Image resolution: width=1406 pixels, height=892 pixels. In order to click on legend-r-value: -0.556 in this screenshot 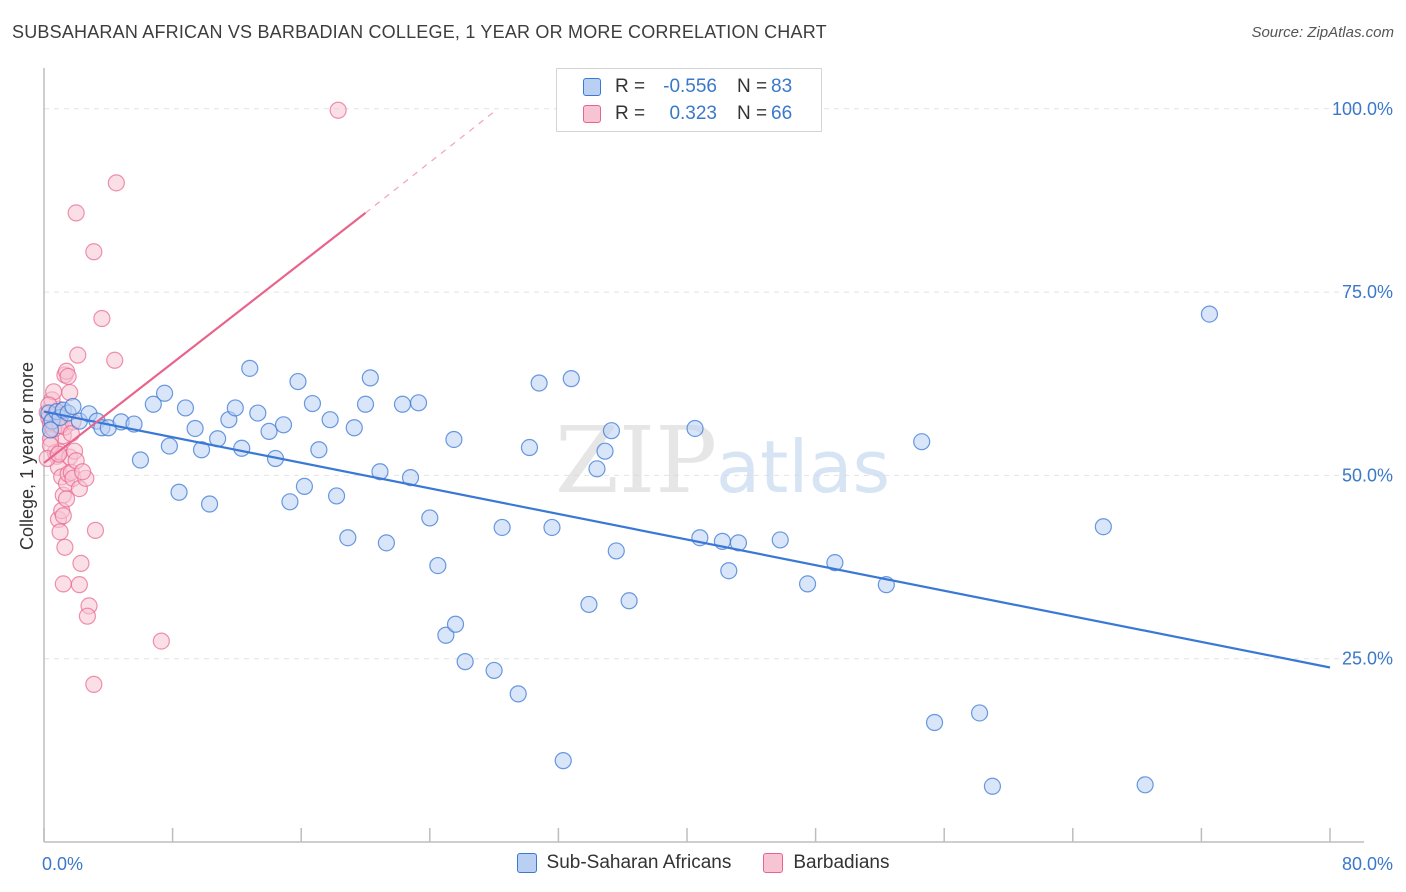, I will do `click(690, 86)`.